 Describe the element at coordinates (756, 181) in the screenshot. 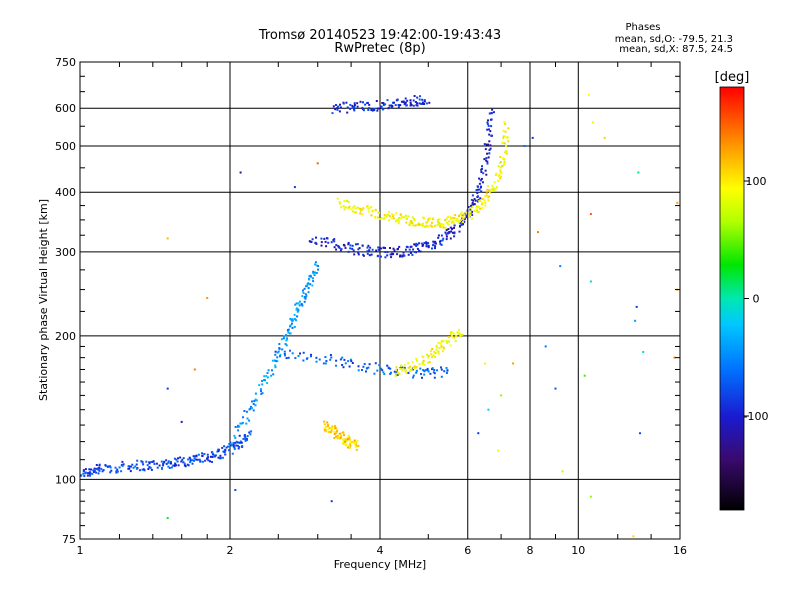

I see `colorbar-tick-label: 100` at that location.